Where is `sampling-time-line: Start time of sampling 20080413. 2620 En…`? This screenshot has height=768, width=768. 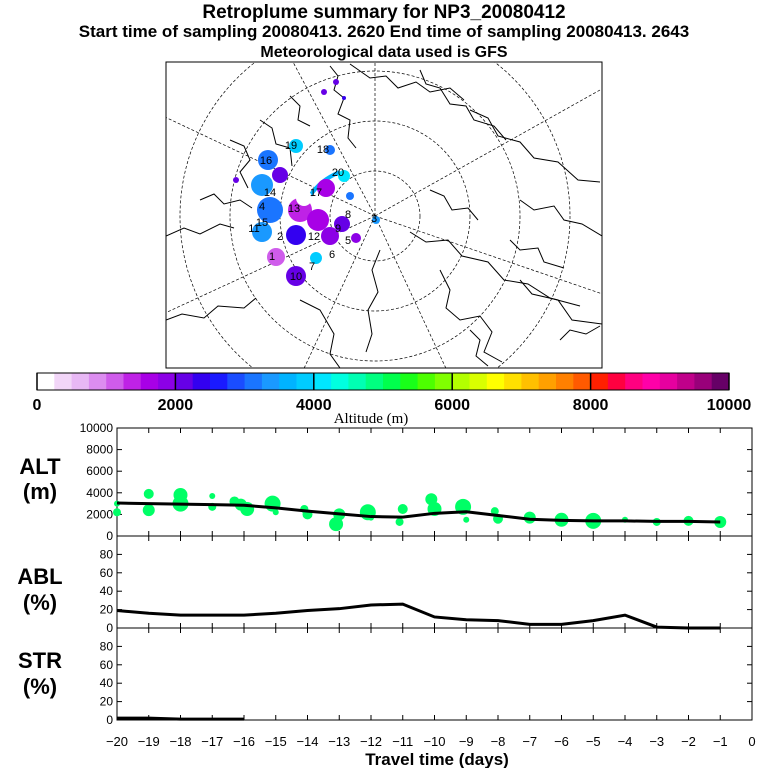
sampling-time-line: Start time of sampling 20080413. 2620 En… is located at coordinates (384, 31).